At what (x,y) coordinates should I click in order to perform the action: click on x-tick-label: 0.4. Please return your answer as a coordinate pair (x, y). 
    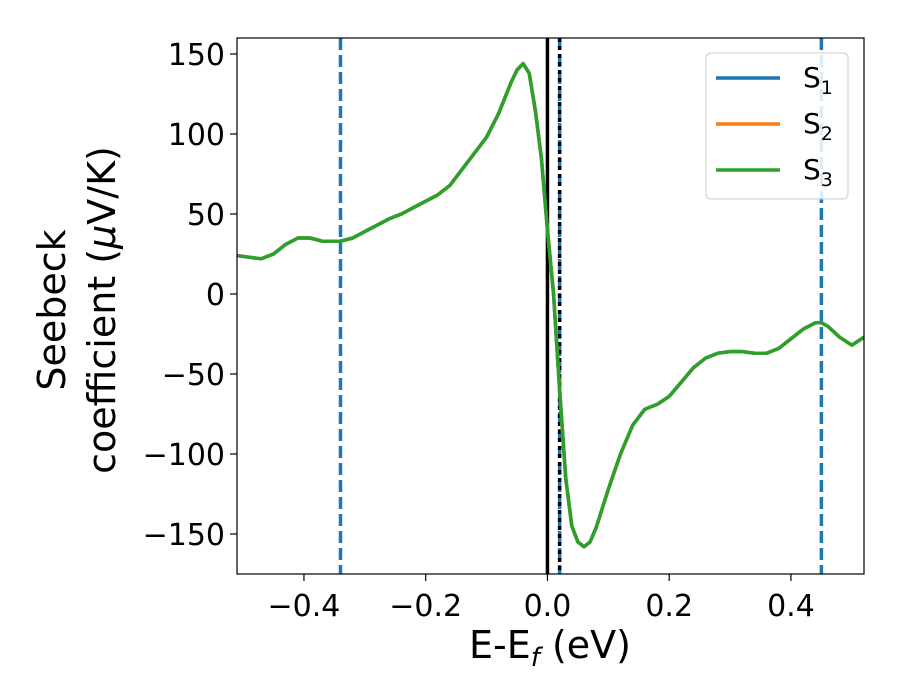
    Looking at the image, I should click on (791, 606).